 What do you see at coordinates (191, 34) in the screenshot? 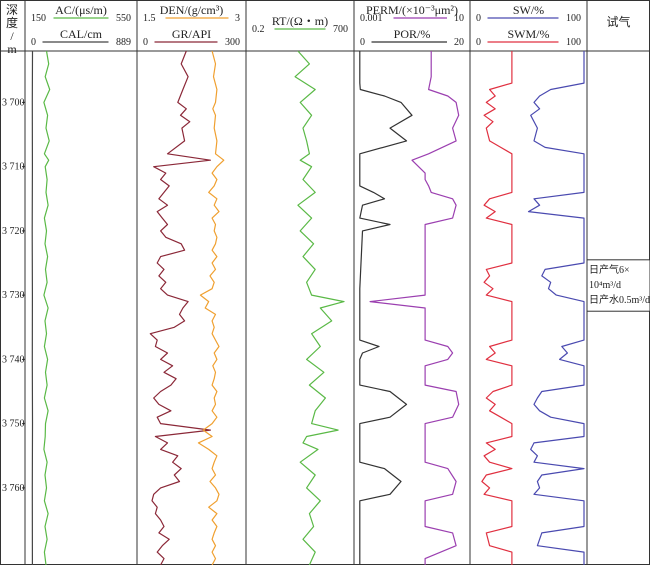
I see `scale-title: GR/API` at bounding box center [191, 34].